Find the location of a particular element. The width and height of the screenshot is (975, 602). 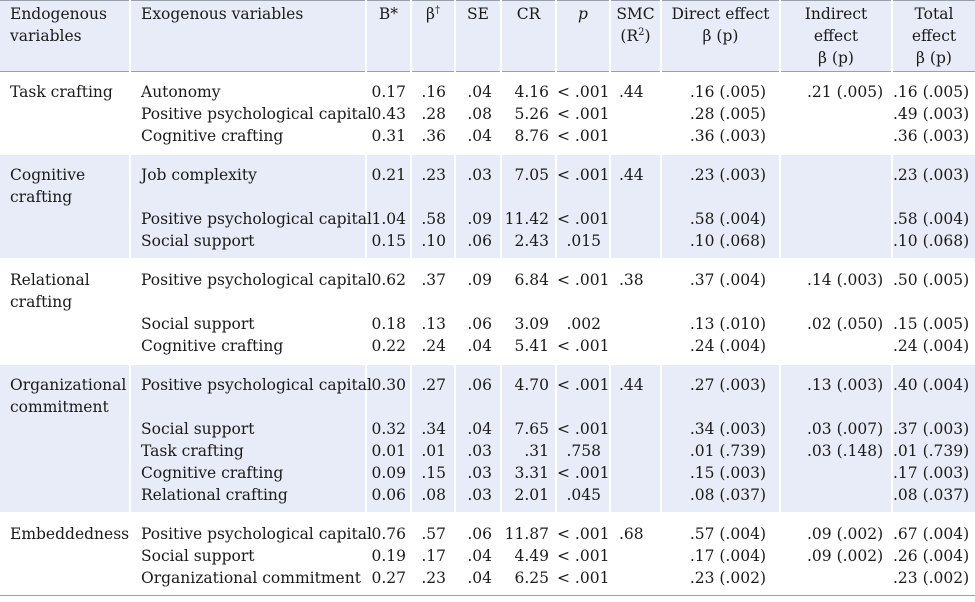

exogenous-variable: Social support is located at coordinates (247, 429).